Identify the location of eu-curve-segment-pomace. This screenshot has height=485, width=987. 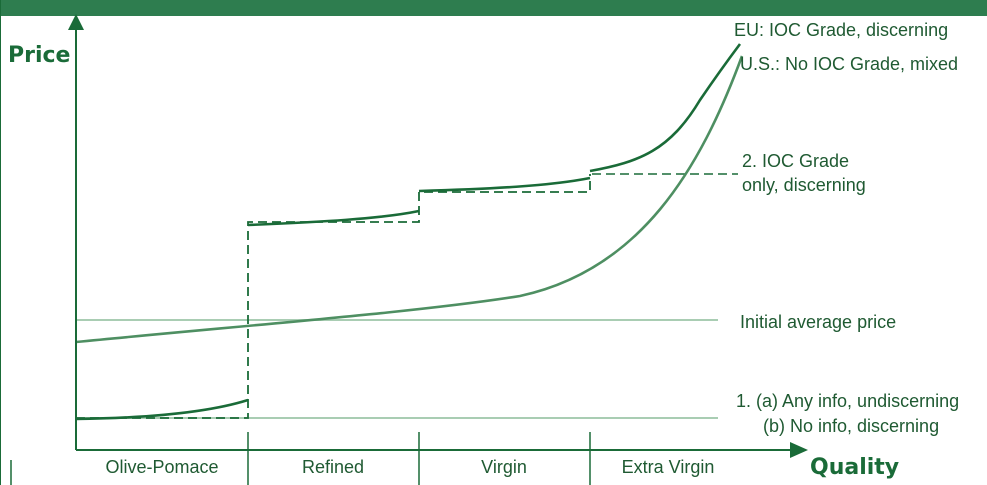
(162, 409).